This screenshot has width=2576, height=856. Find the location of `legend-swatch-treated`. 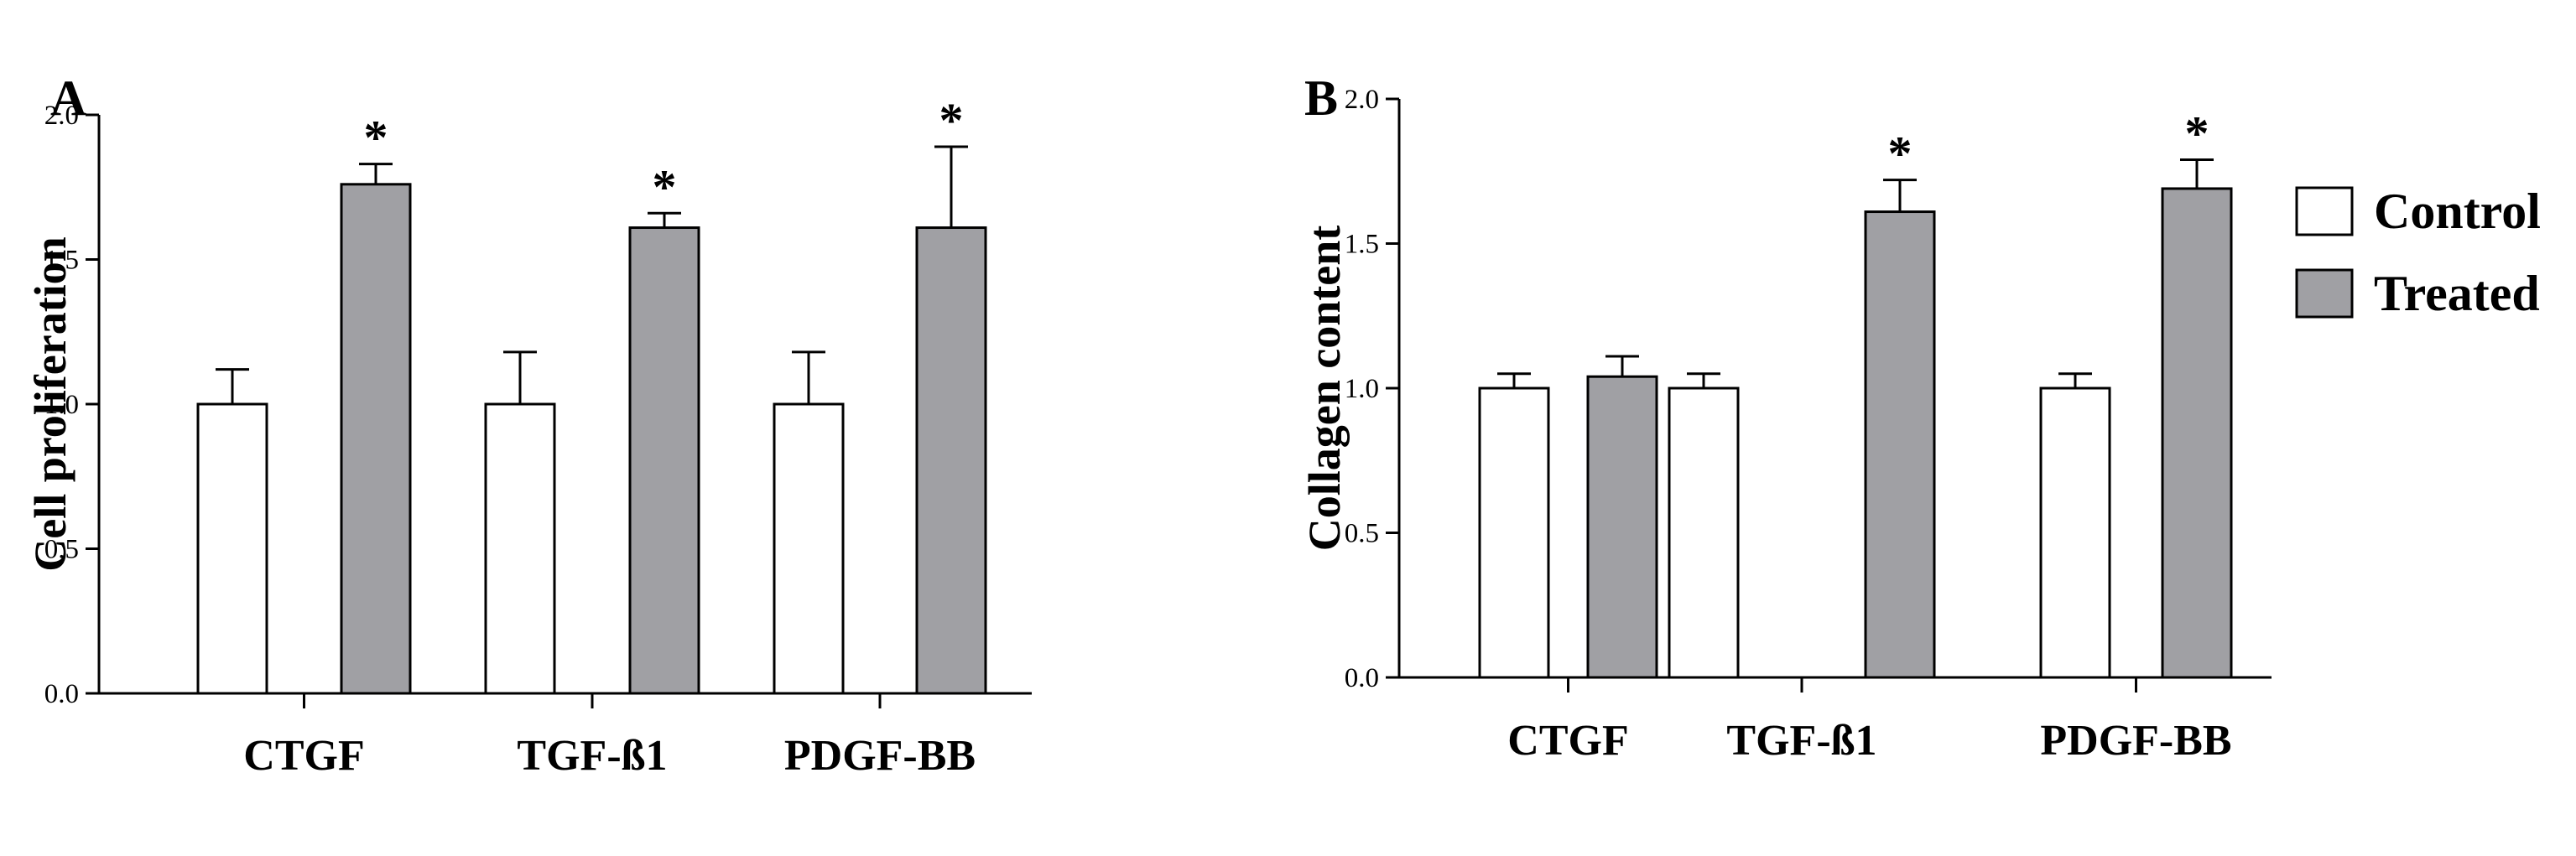

legend-swatch-treated is located at coordinates (2324, 293).